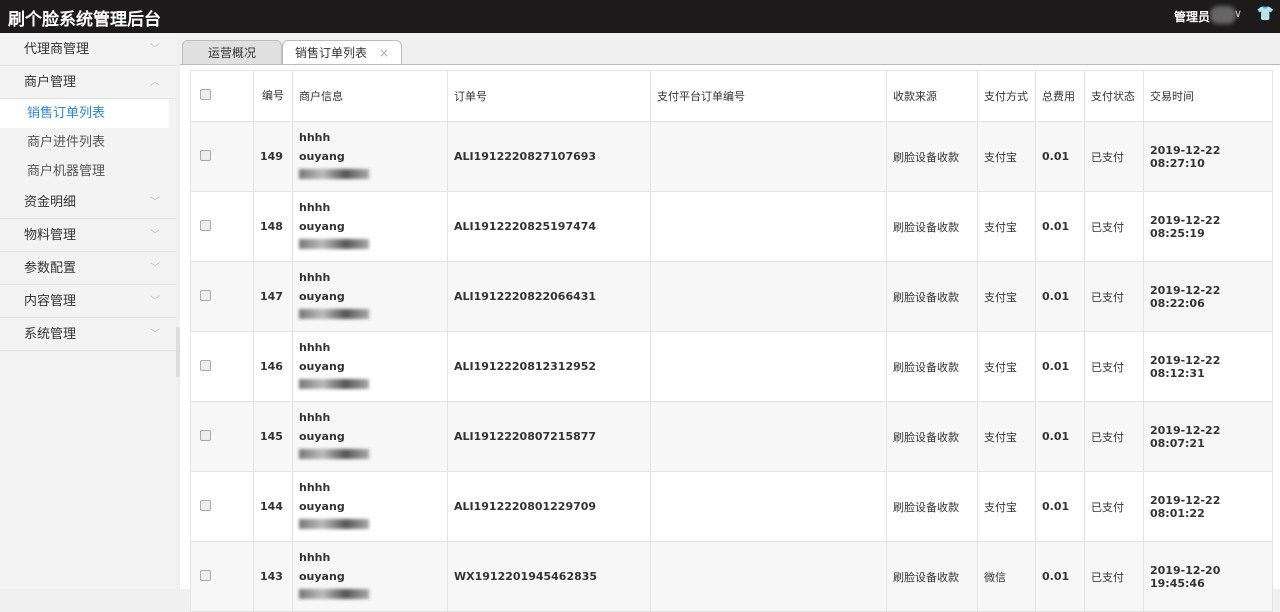  I want to click on transaction-time: 2019-12-22 08:12:31, so click(1208, 366).